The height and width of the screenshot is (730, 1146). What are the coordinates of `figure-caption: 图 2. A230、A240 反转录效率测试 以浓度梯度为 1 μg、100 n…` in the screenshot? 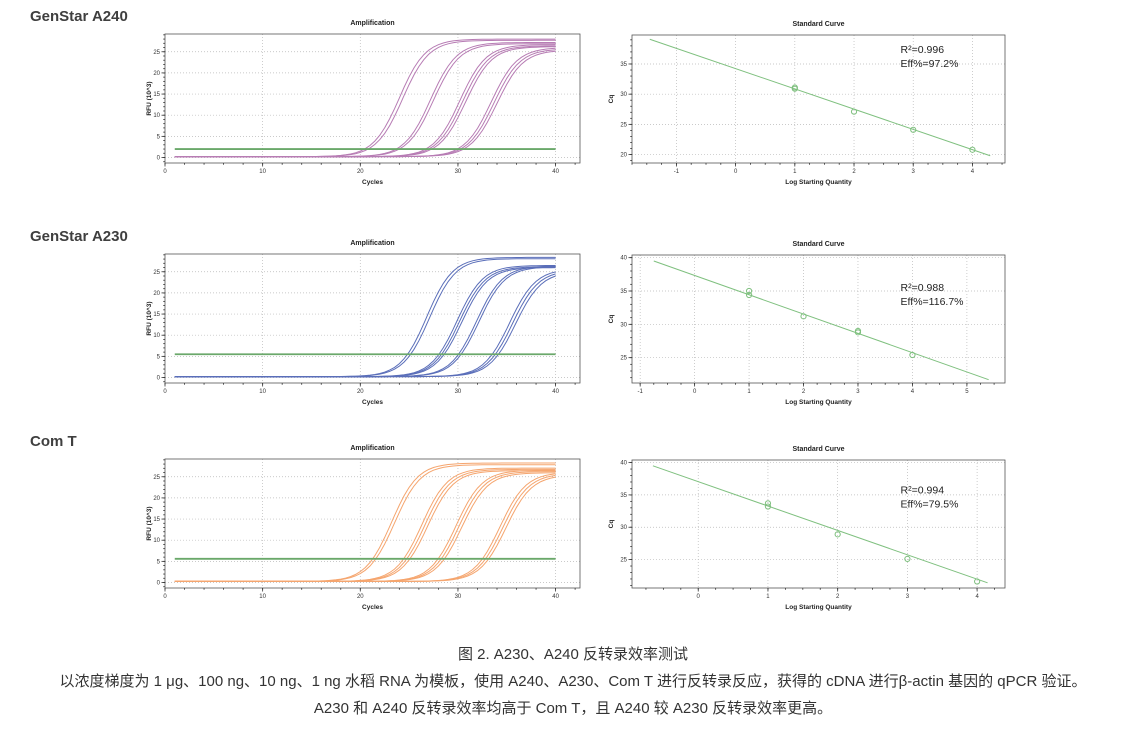 It's located at (573, 681).